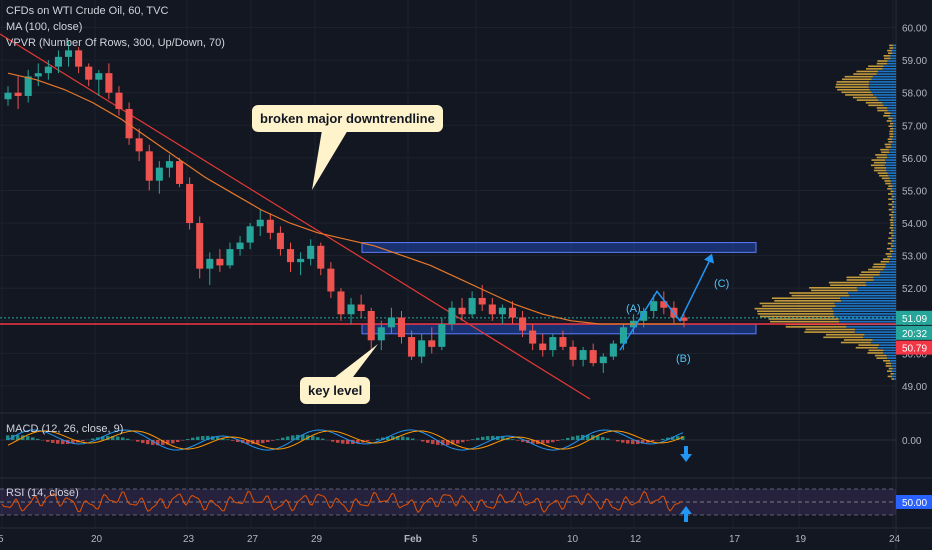 The width and height of the screenshot is (932, 550). What do you see at coordinates (65, 429) in the screenshot?
I see `macd-label: MACD (12, 26, close, 9)` at bounding box center [65, 429].